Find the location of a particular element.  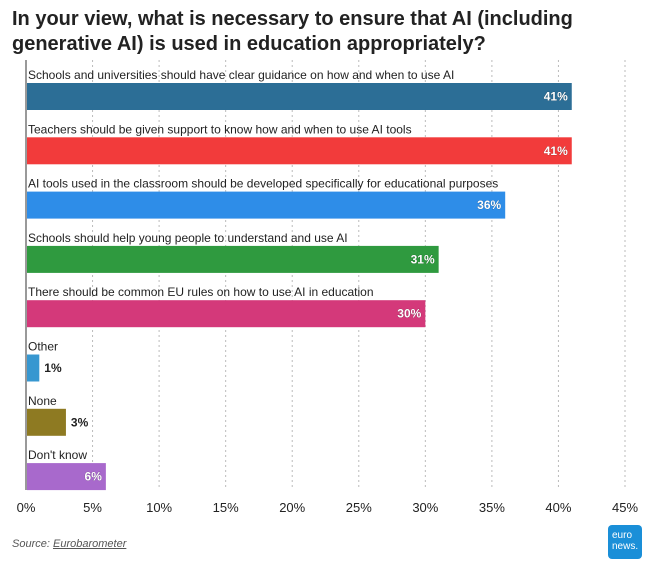

logo-line-1: euro is located at coordinates (622, 535).